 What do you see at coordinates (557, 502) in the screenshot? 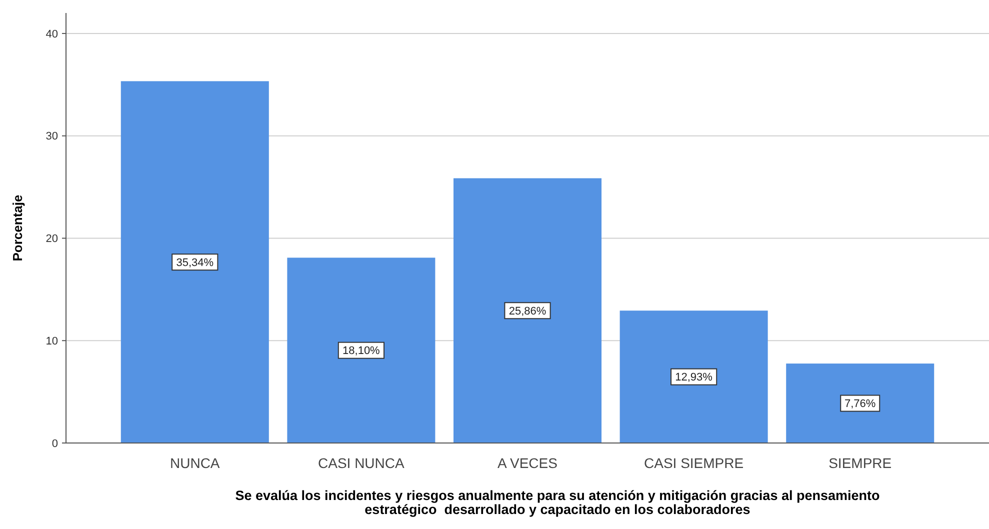
I see `x-axis-title: Se evalúa los incidentes y riesgos anualmente para su atención y mitigación gracias al pensamiento estratégico desarrollado y capacitado en los colaboradores` at bounding box center [557, 502].